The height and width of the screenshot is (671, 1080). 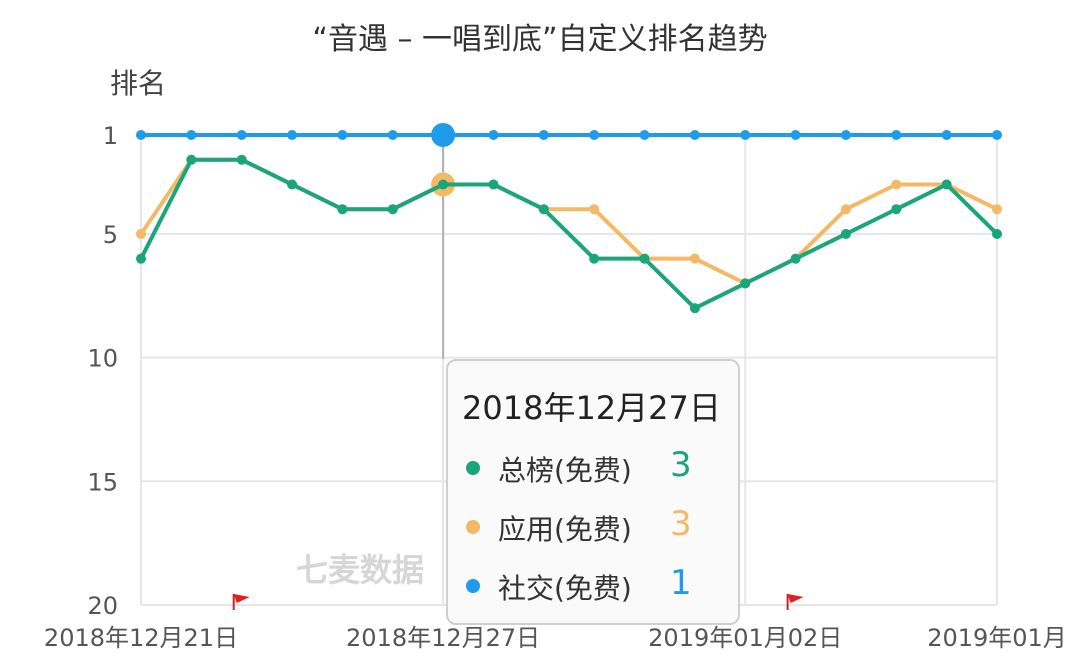 I want to click on y-tick-label: 1, so click(x=110, y=136).